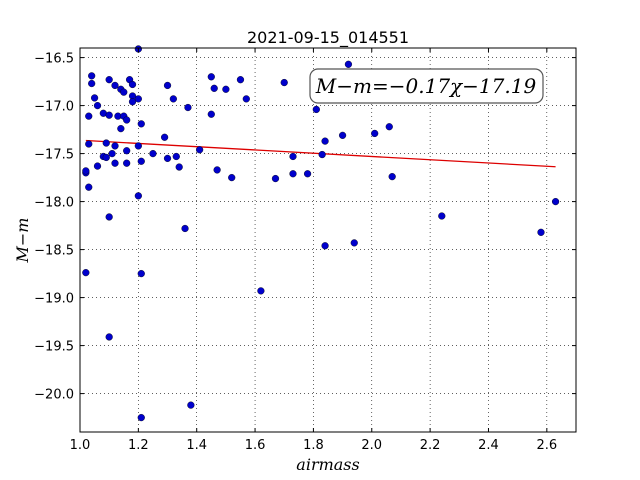  Describe the element at coordinates (54, 251) in the screenshot. I see `y-tick-label: −18.5` at that location.